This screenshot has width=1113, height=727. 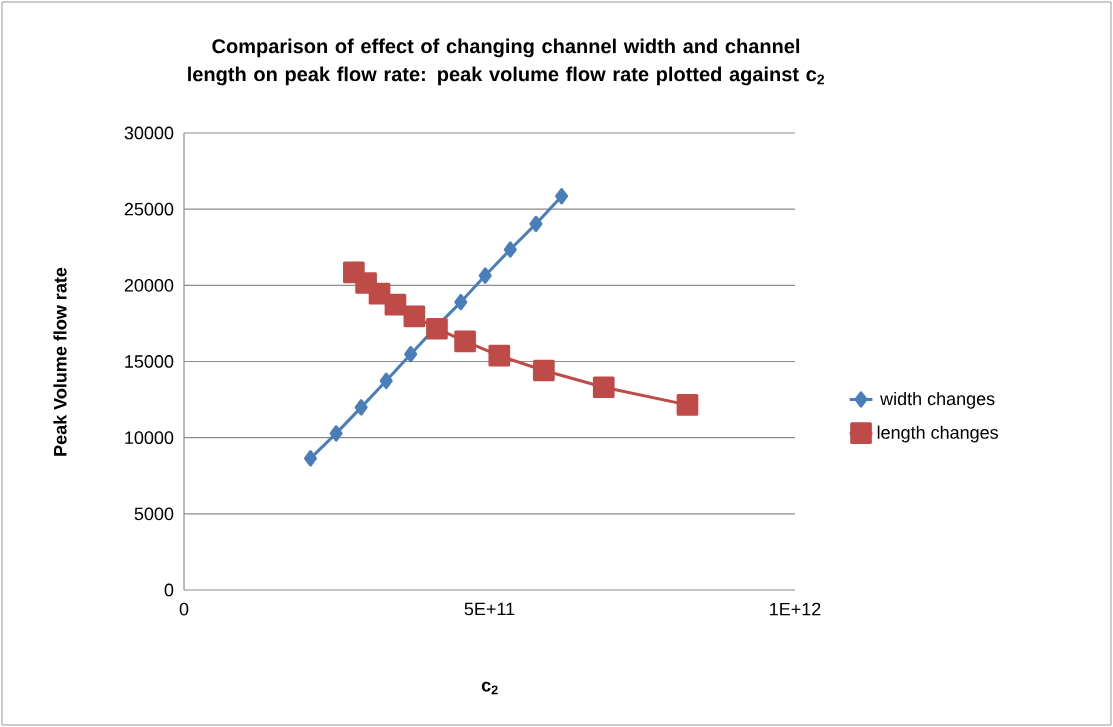 I want to click on y-tick-label: 10000, so click(x=149, y=438).